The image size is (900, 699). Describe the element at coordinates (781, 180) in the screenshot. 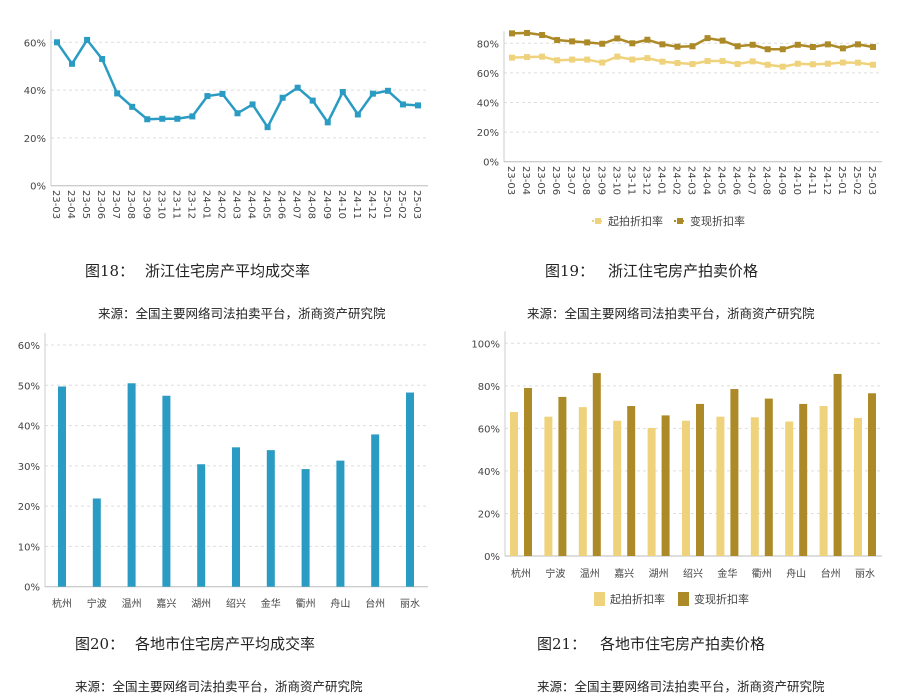

I see `x-tick-label: 24-09` at that location.